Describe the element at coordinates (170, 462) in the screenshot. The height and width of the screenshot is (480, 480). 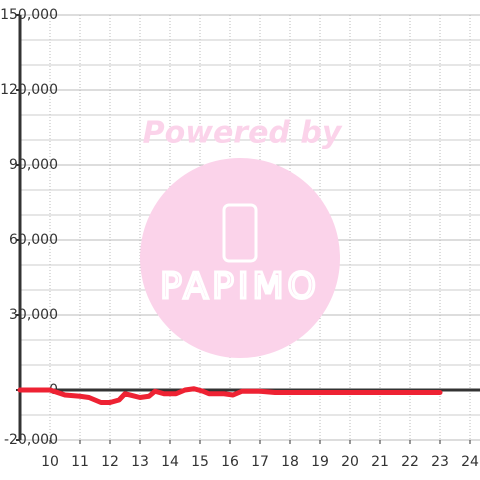
I see `x-tick-label: 14` at that location.